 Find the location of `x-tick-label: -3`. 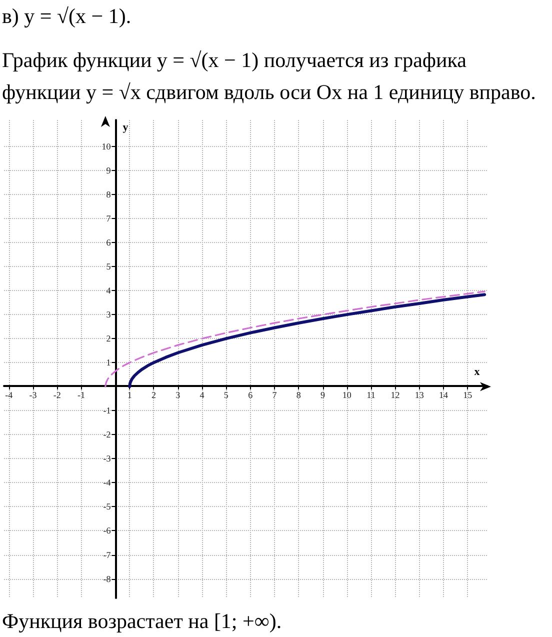

x-tick-label: -3 is located at coordinates (33, 395).